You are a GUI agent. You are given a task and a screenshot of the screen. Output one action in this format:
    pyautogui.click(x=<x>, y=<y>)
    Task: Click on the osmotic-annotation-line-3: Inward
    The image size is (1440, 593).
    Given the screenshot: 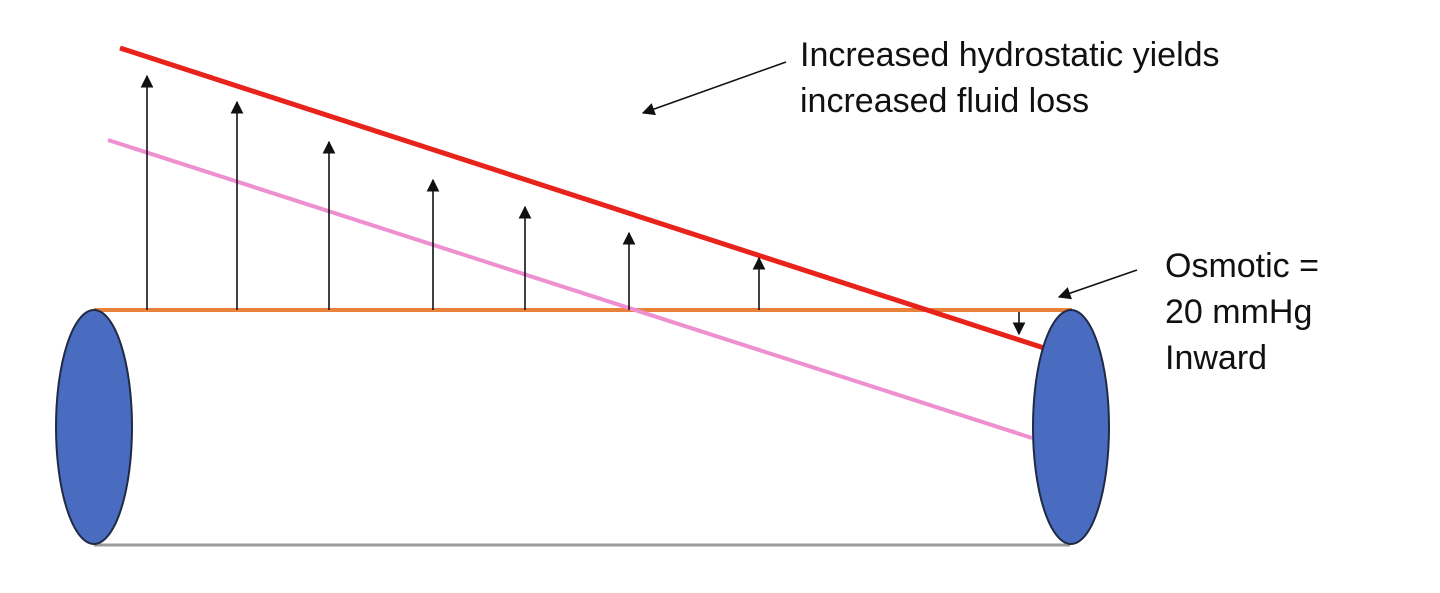 What is the action you would take?
    pyautogui.click(x=1216, y=358)
    